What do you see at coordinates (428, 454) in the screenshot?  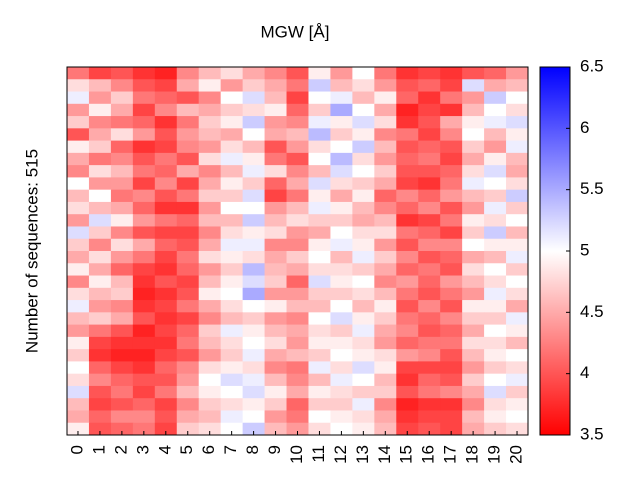 I see `x-tick-label: 16` at bounding box center [428, 454].